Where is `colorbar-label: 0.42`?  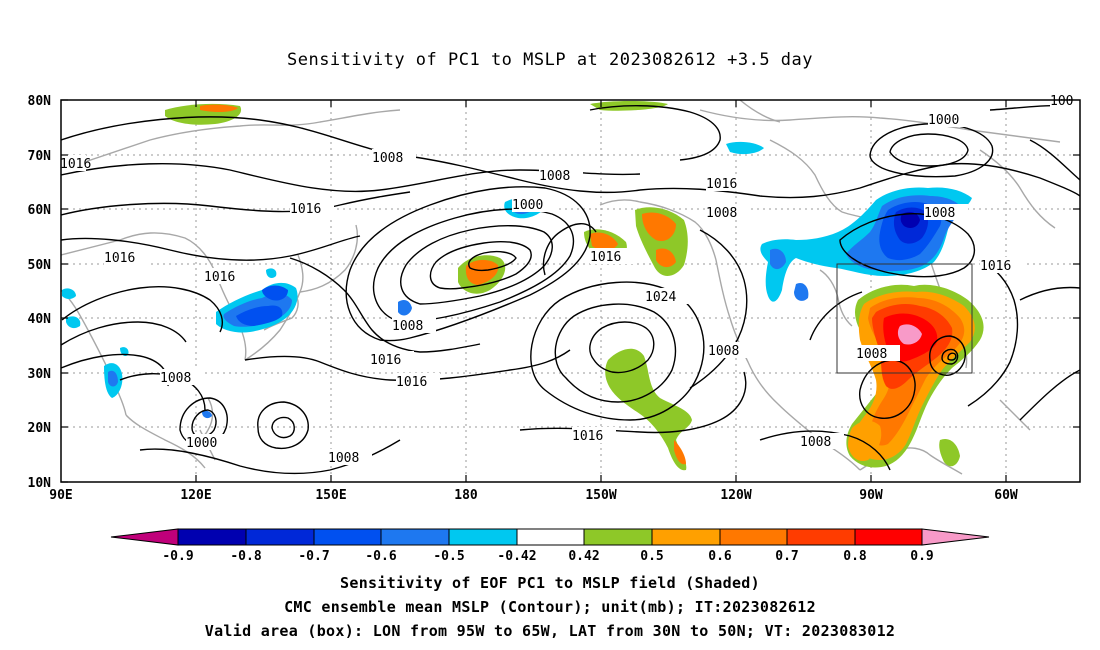 colorbar-label: 0.42 is located at coordinates (583, 556).